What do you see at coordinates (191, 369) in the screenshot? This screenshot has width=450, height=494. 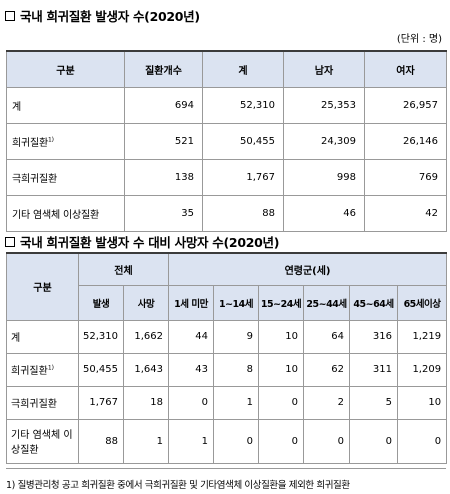 I see `cell: 43` at bounding box center [191, 369].